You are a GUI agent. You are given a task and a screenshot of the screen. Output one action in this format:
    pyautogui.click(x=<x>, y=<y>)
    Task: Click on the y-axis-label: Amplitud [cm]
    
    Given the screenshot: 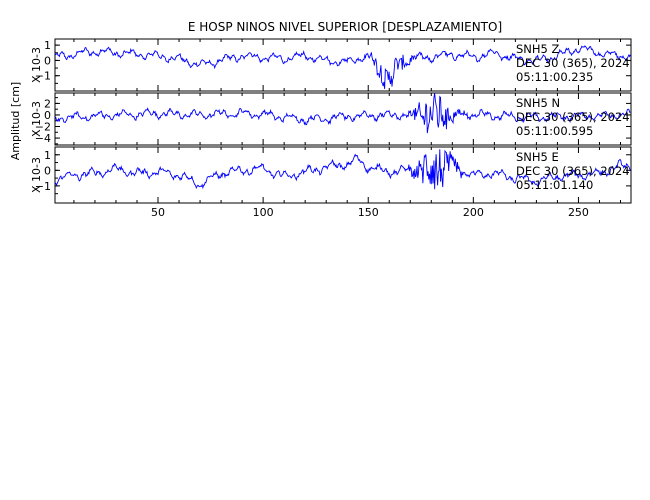 What is the action you would take?
    pyautogui.click(x=15, y=121)
    